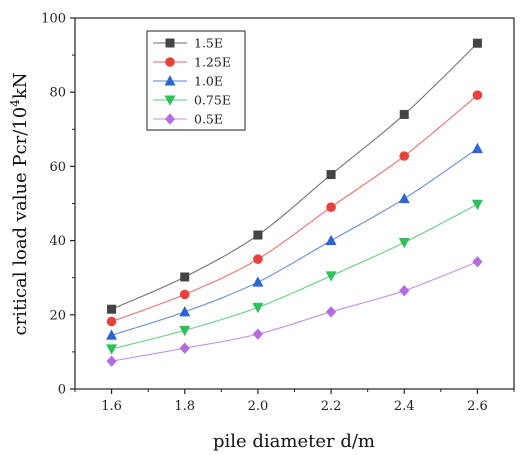  Describe the element at coordinates (477, 406) in the screenshot. I see `x-tick-label: 2.6` at that location.